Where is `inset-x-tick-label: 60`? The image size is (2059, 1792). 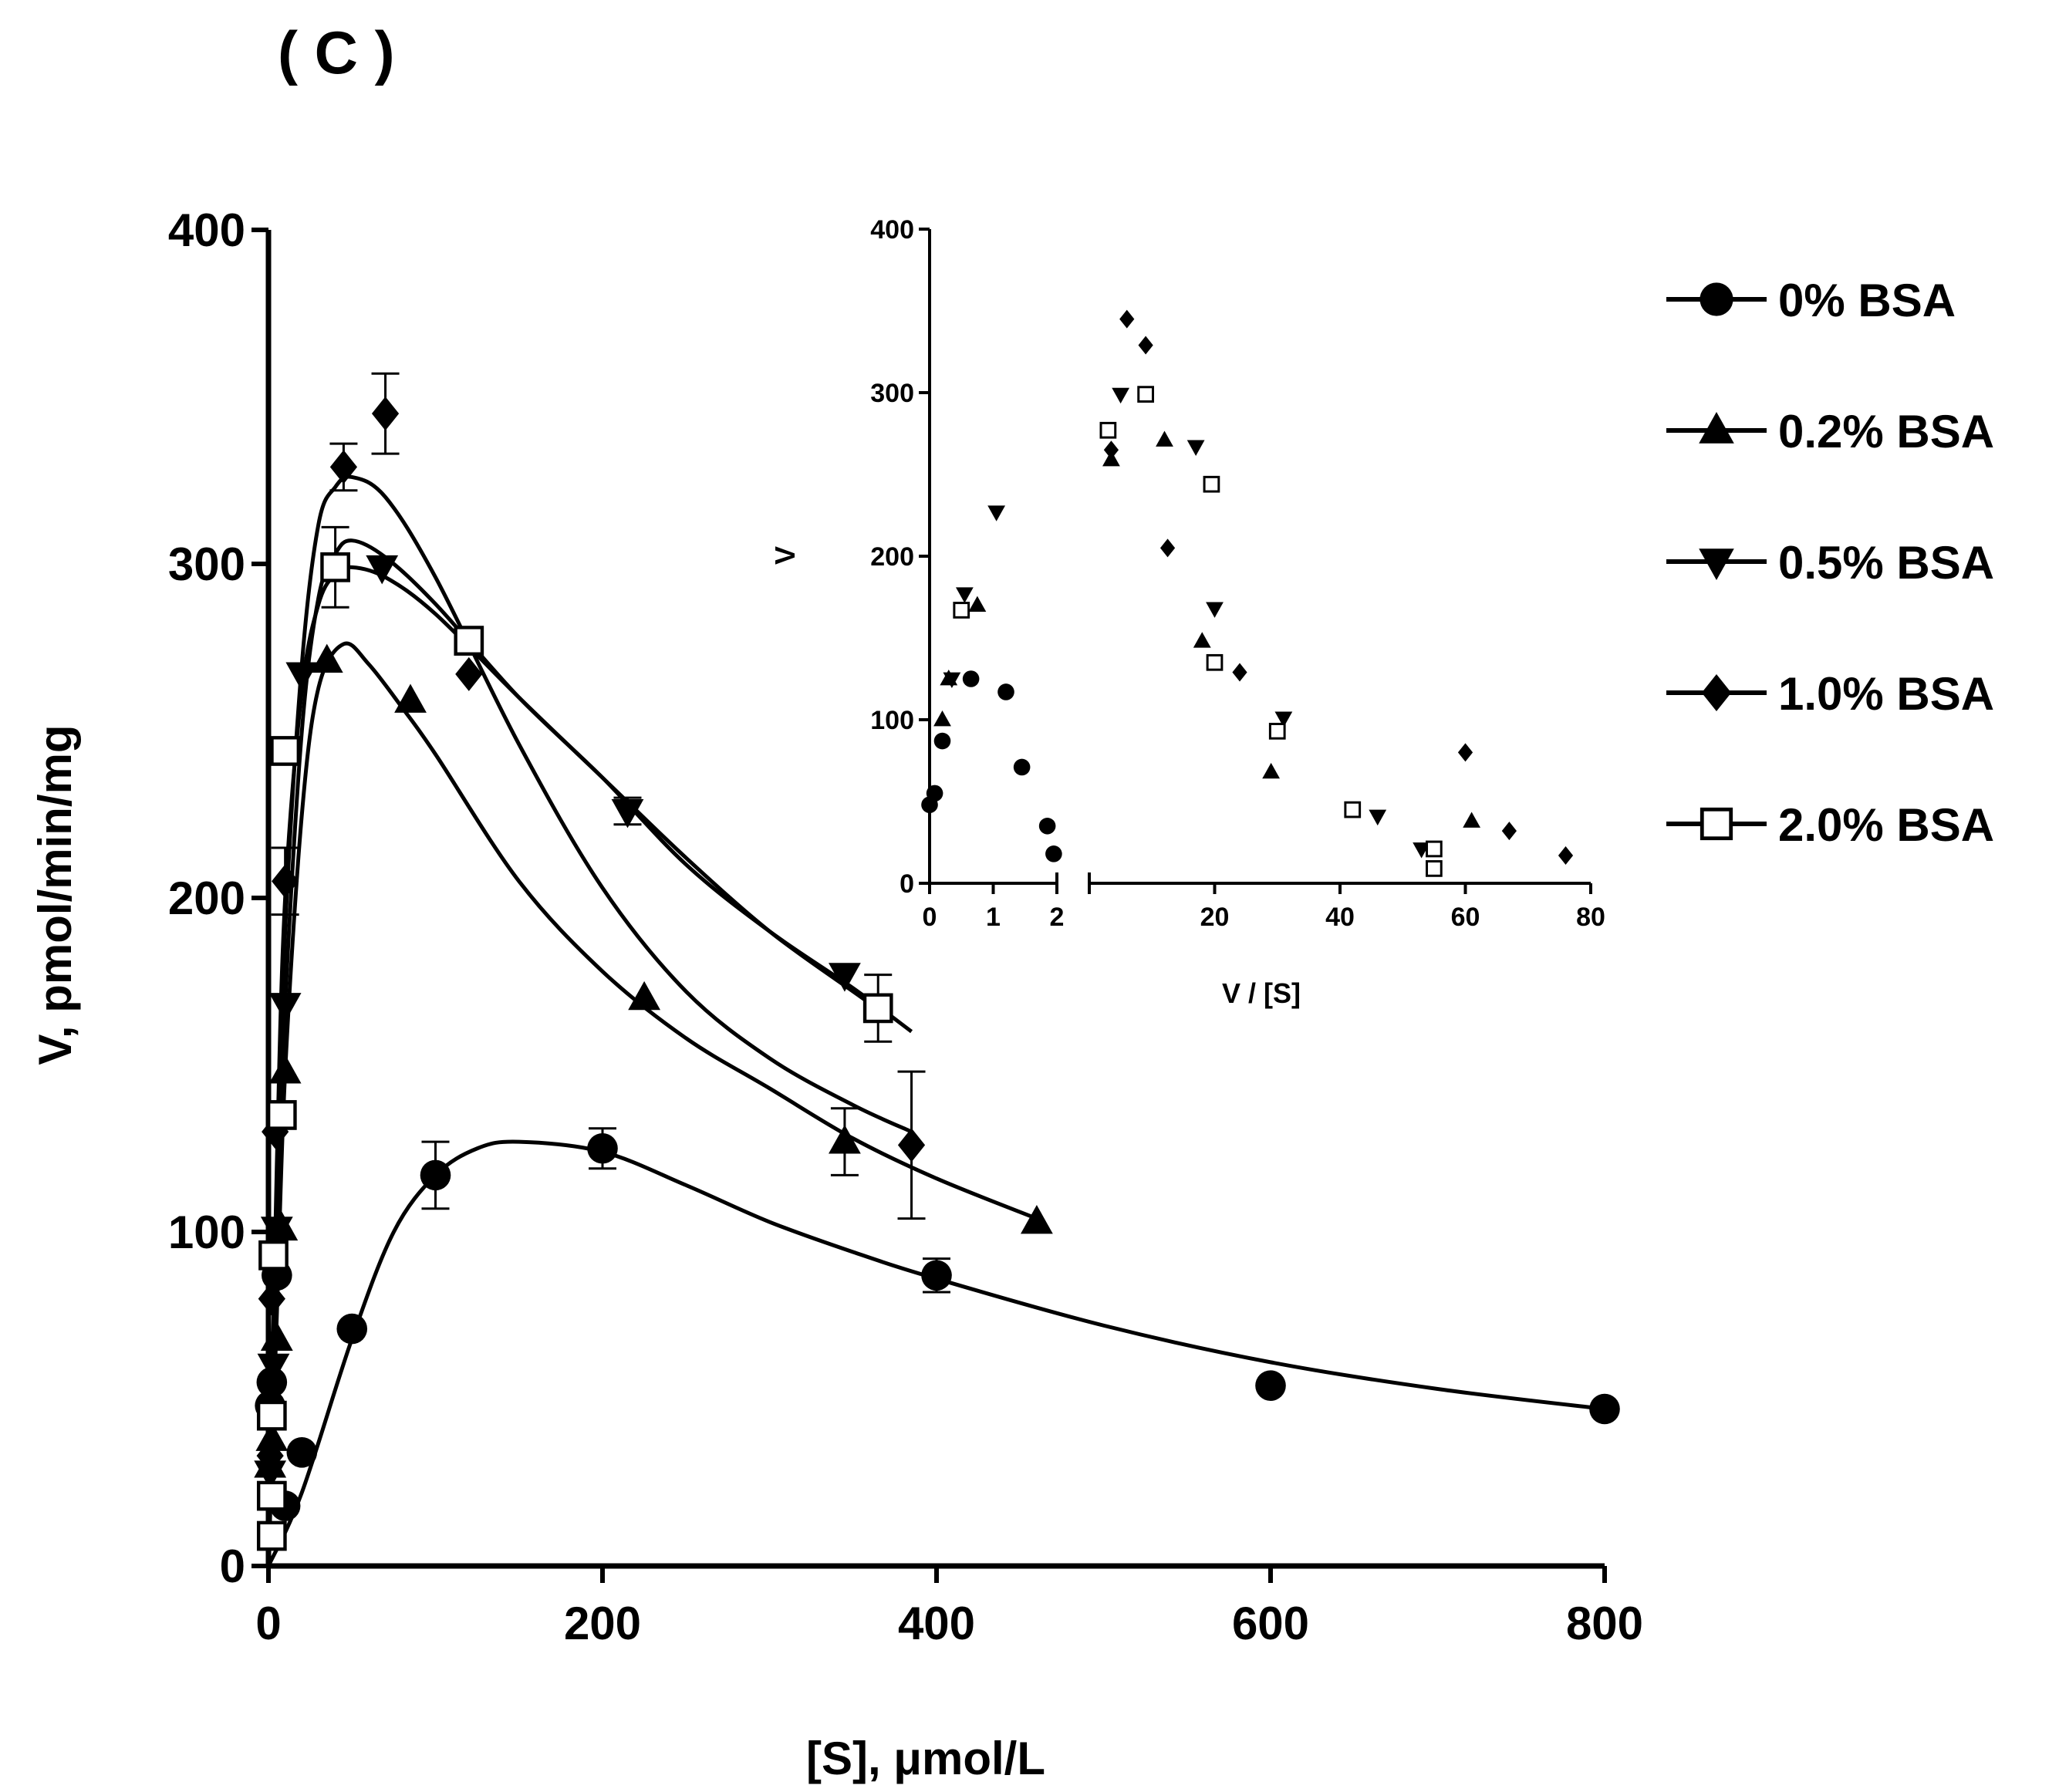
inset-x-tick-label: 60 is located at coordinates (1465, 917).